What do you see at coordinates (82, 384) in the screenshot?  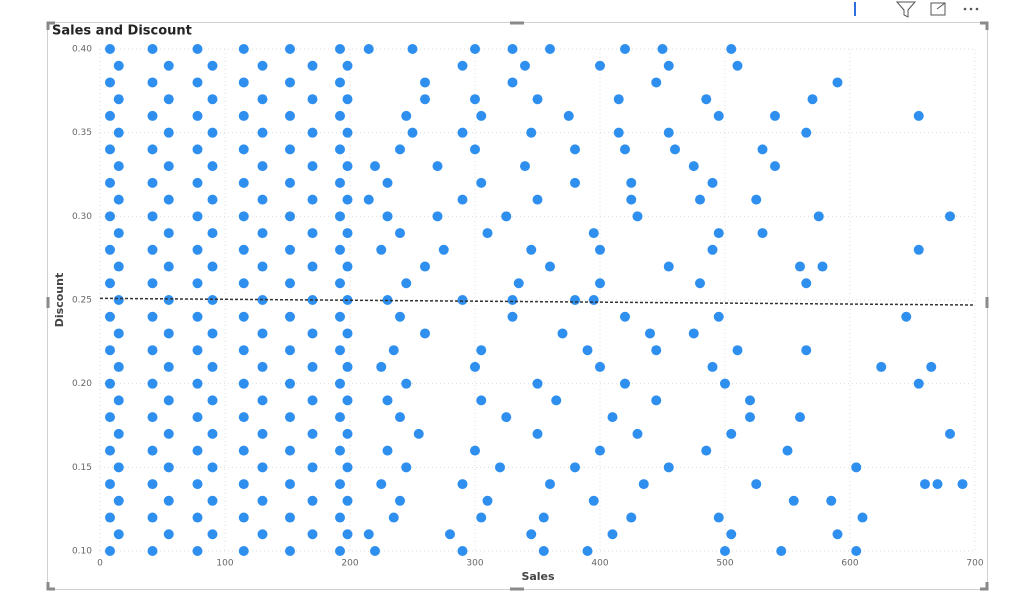 I see `y-tick-label: 0.20` at bounding box center [82, 384].